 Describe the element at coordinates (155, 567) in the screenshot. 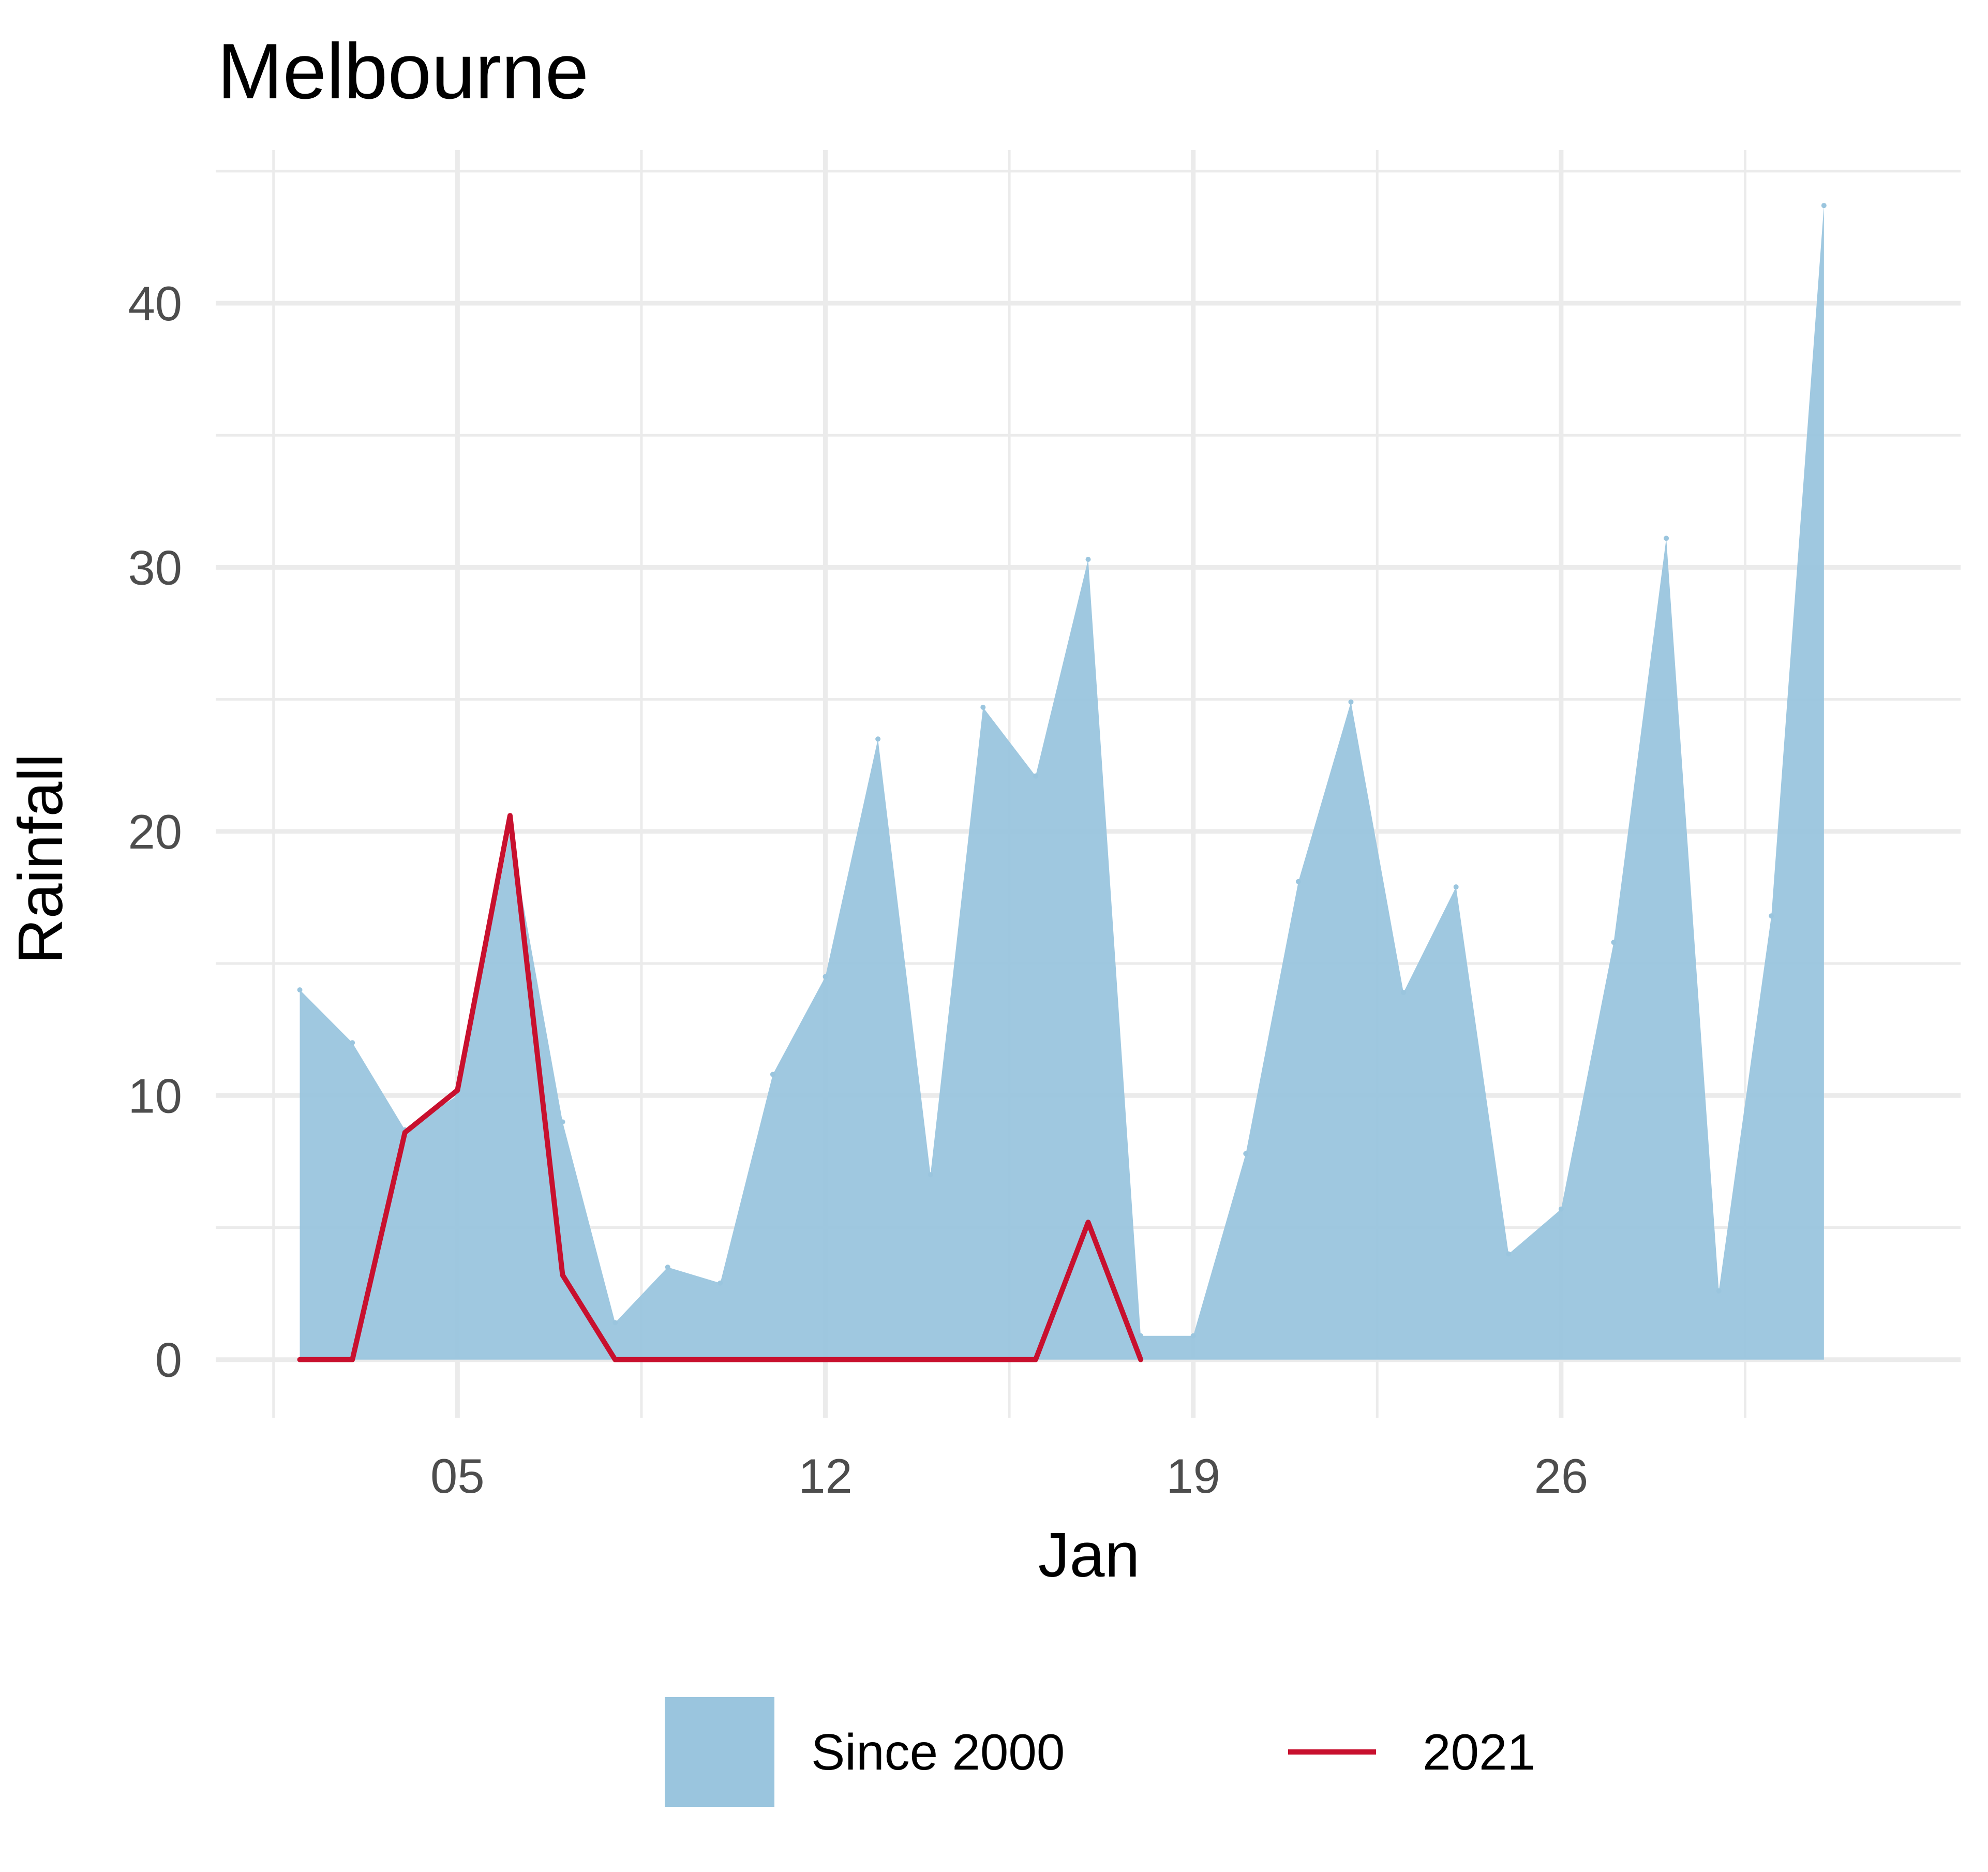

I see `y-tick-label: 30` at that location.